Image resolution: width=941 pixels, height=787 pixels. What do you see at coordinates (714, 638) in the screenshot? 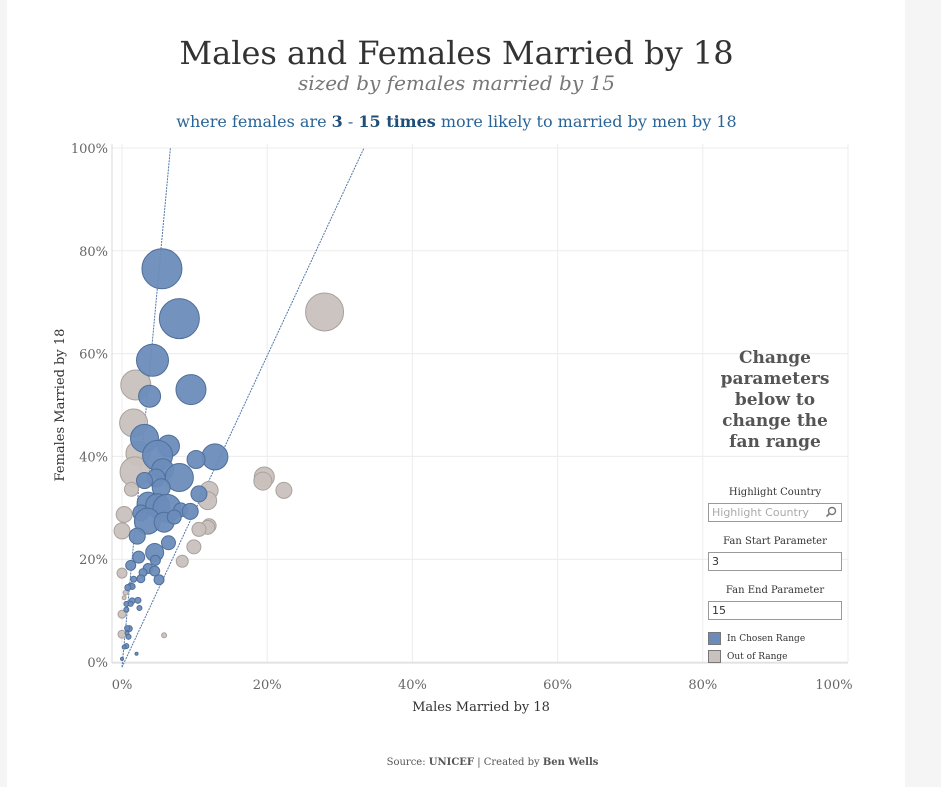
I see `legend-swatch-in-range` at bounding box center [714, 638].